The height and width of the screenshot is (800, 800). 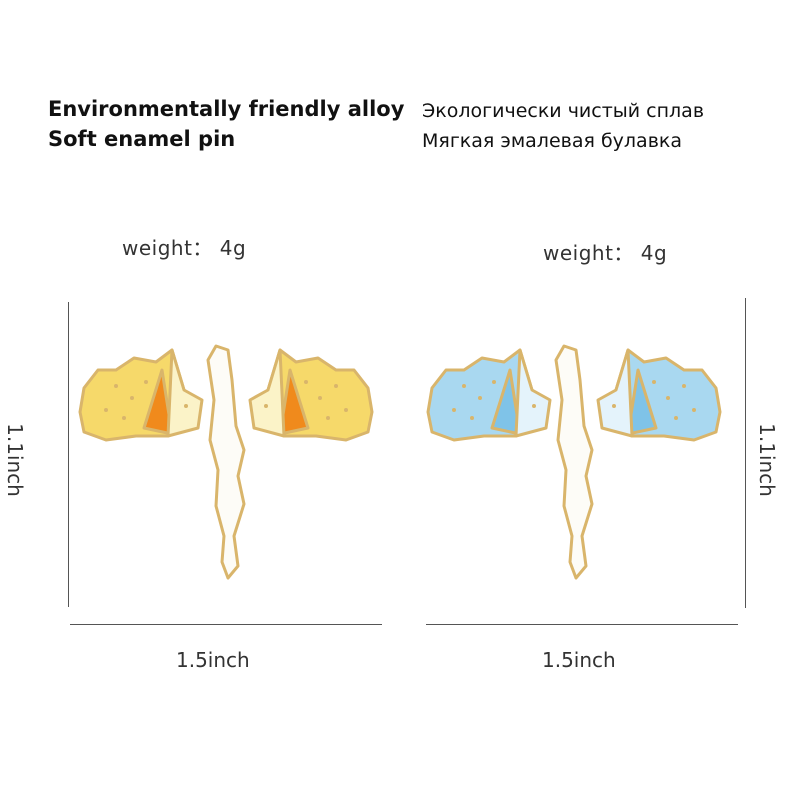 I want to click on sparkle-dots-blue, so click(x=574, y=400).